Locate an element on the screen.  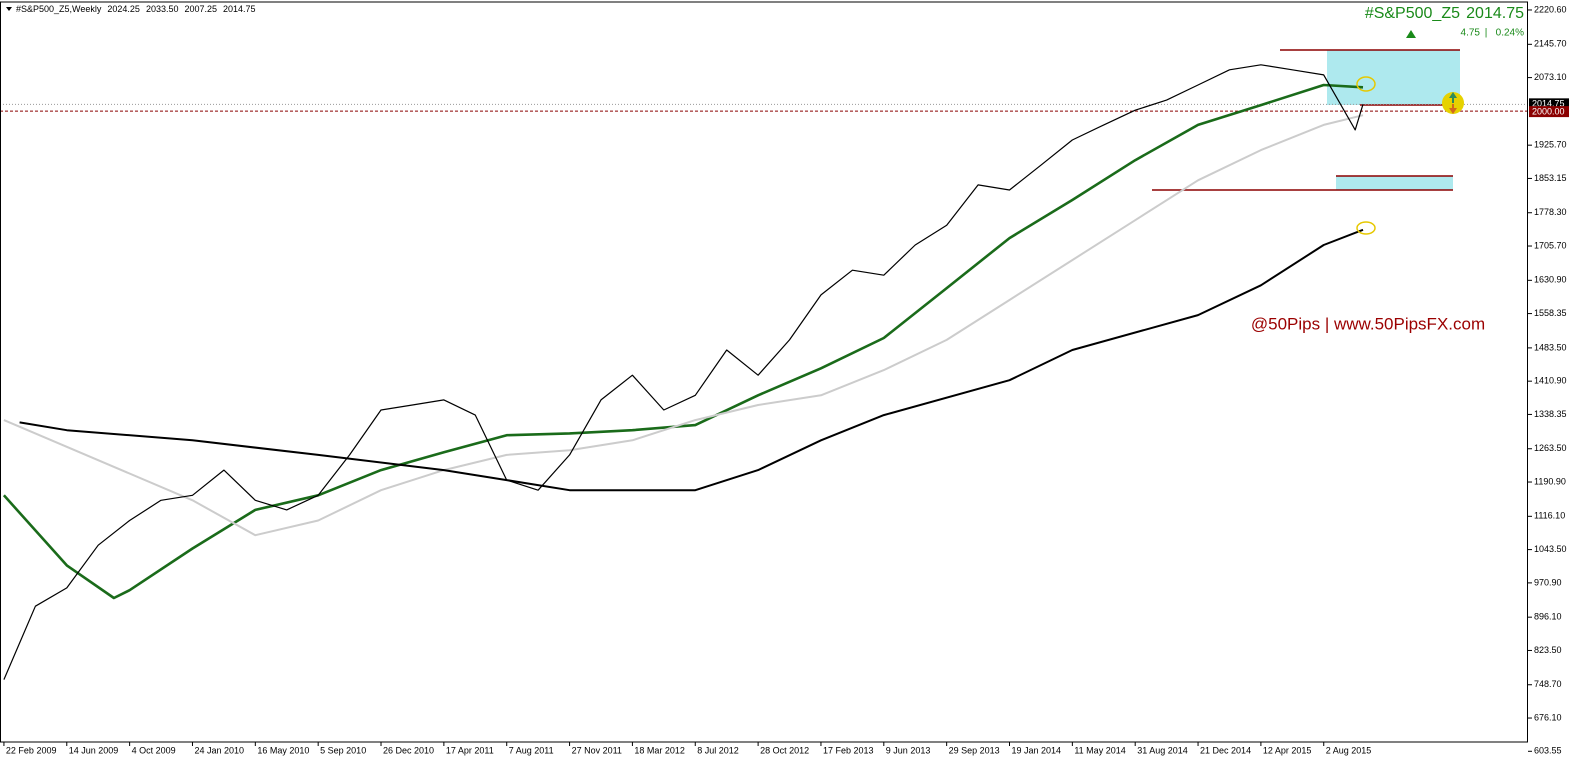
x-tick-label: 17 Apr 2011 is located at coordinates (470, 750).